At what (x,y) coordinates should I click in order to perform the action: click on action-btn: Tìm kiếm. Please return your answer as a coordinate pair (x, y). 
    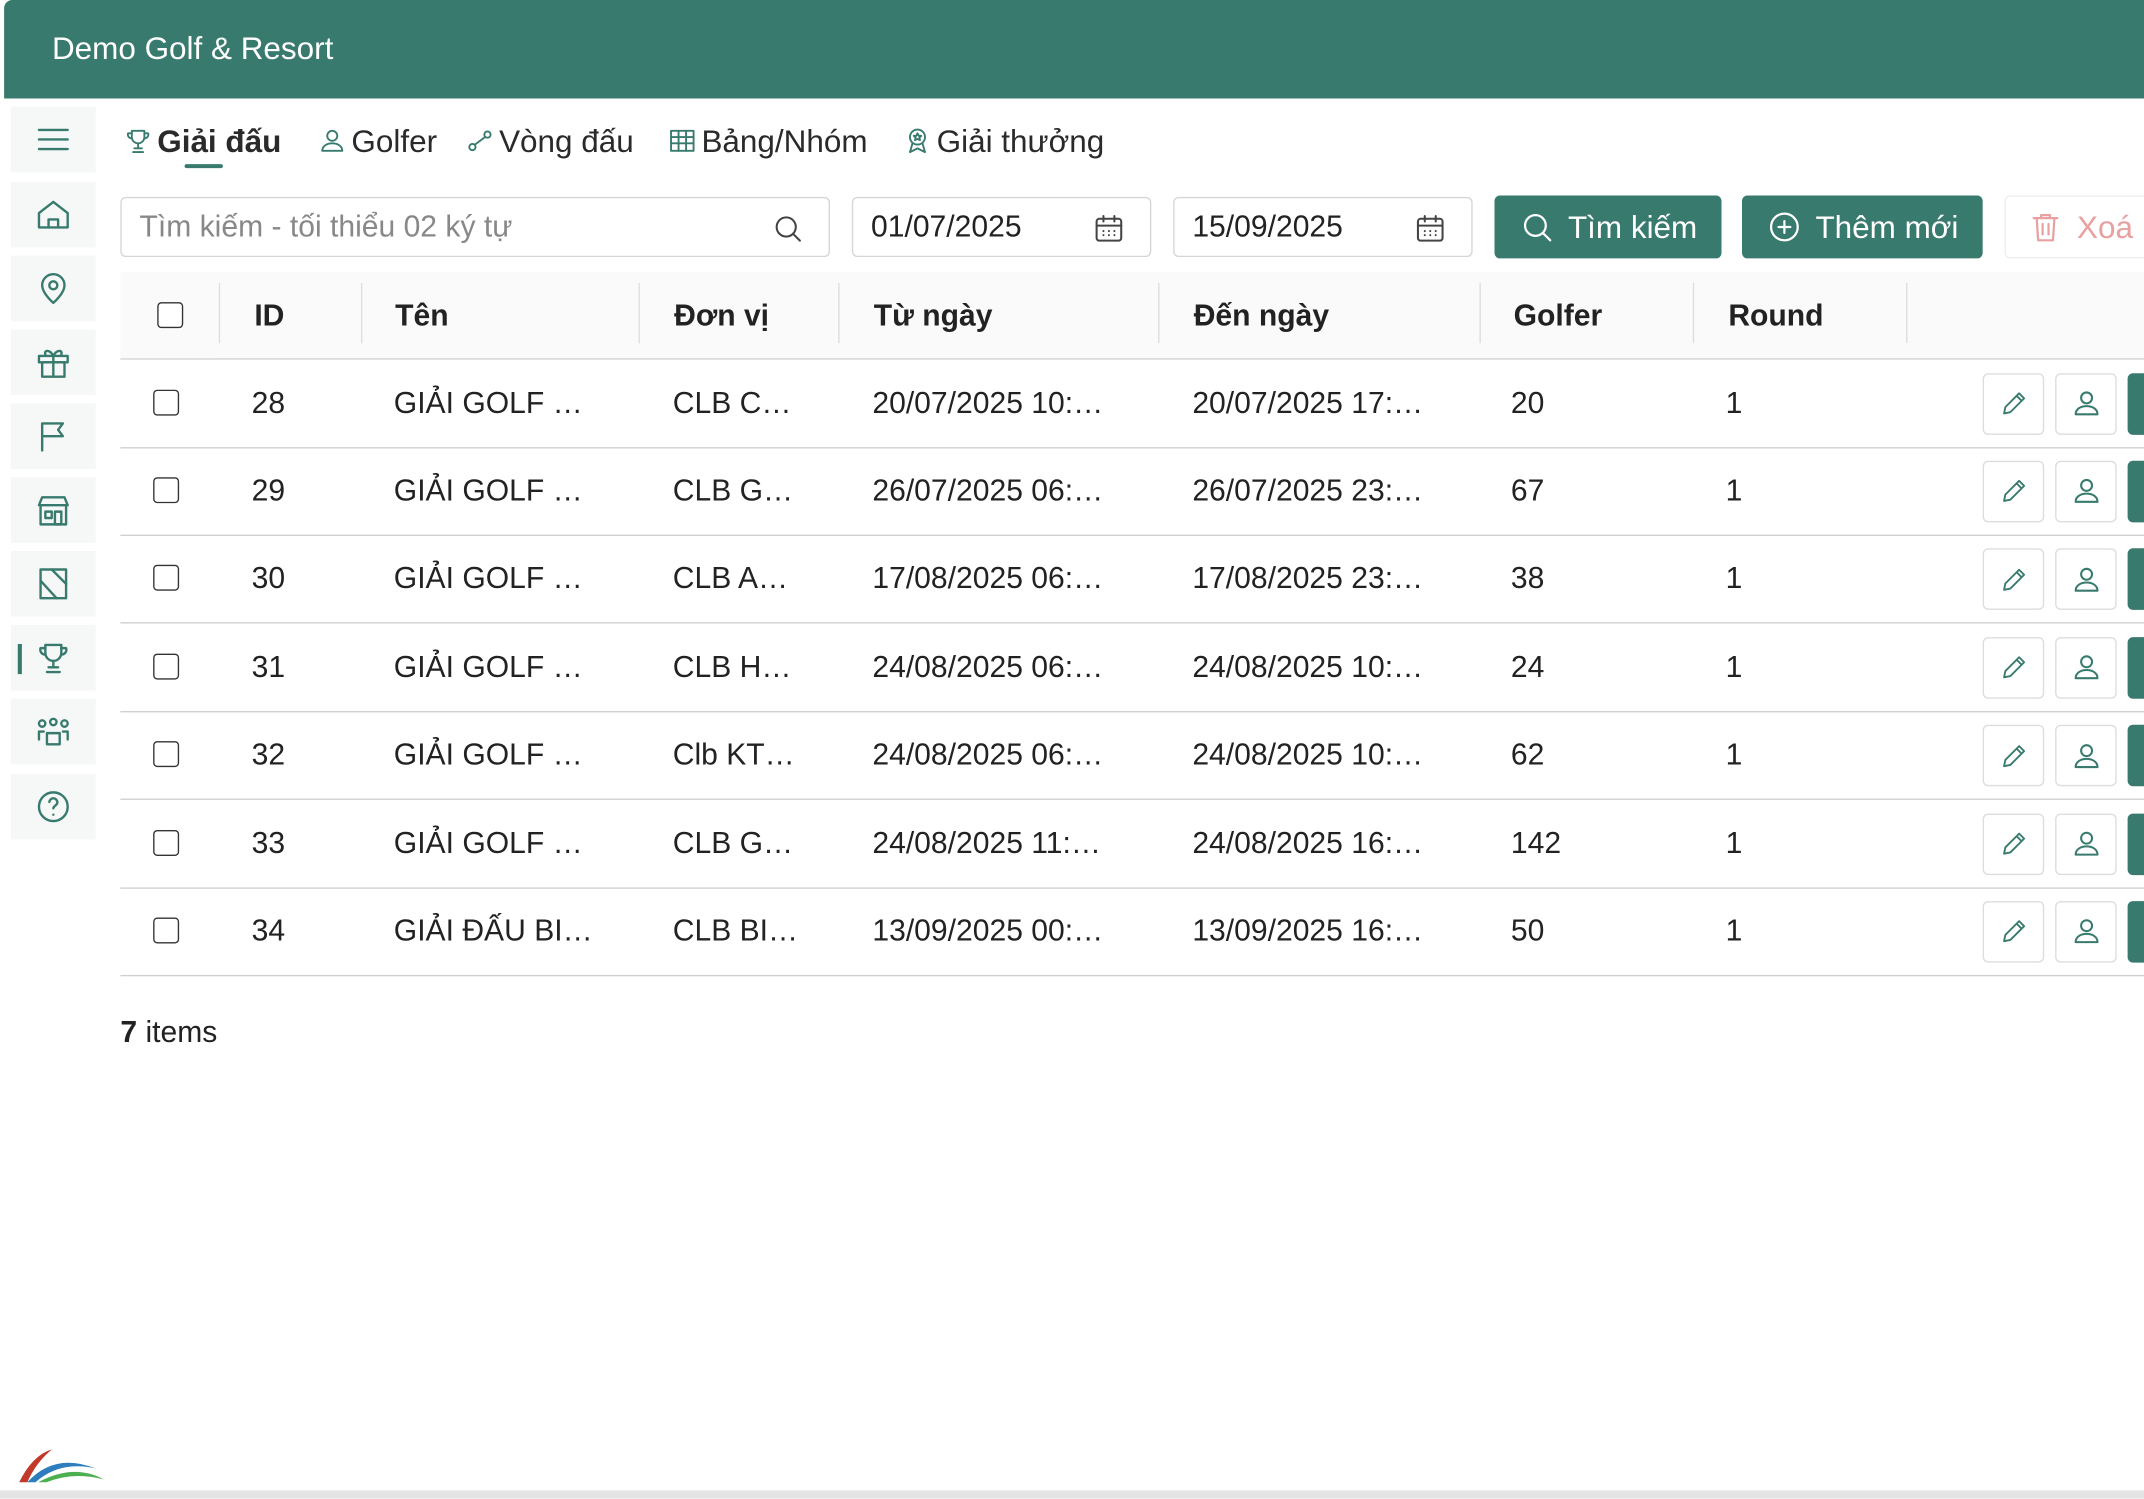
    Looking at the image, I should click on (1608, 227).